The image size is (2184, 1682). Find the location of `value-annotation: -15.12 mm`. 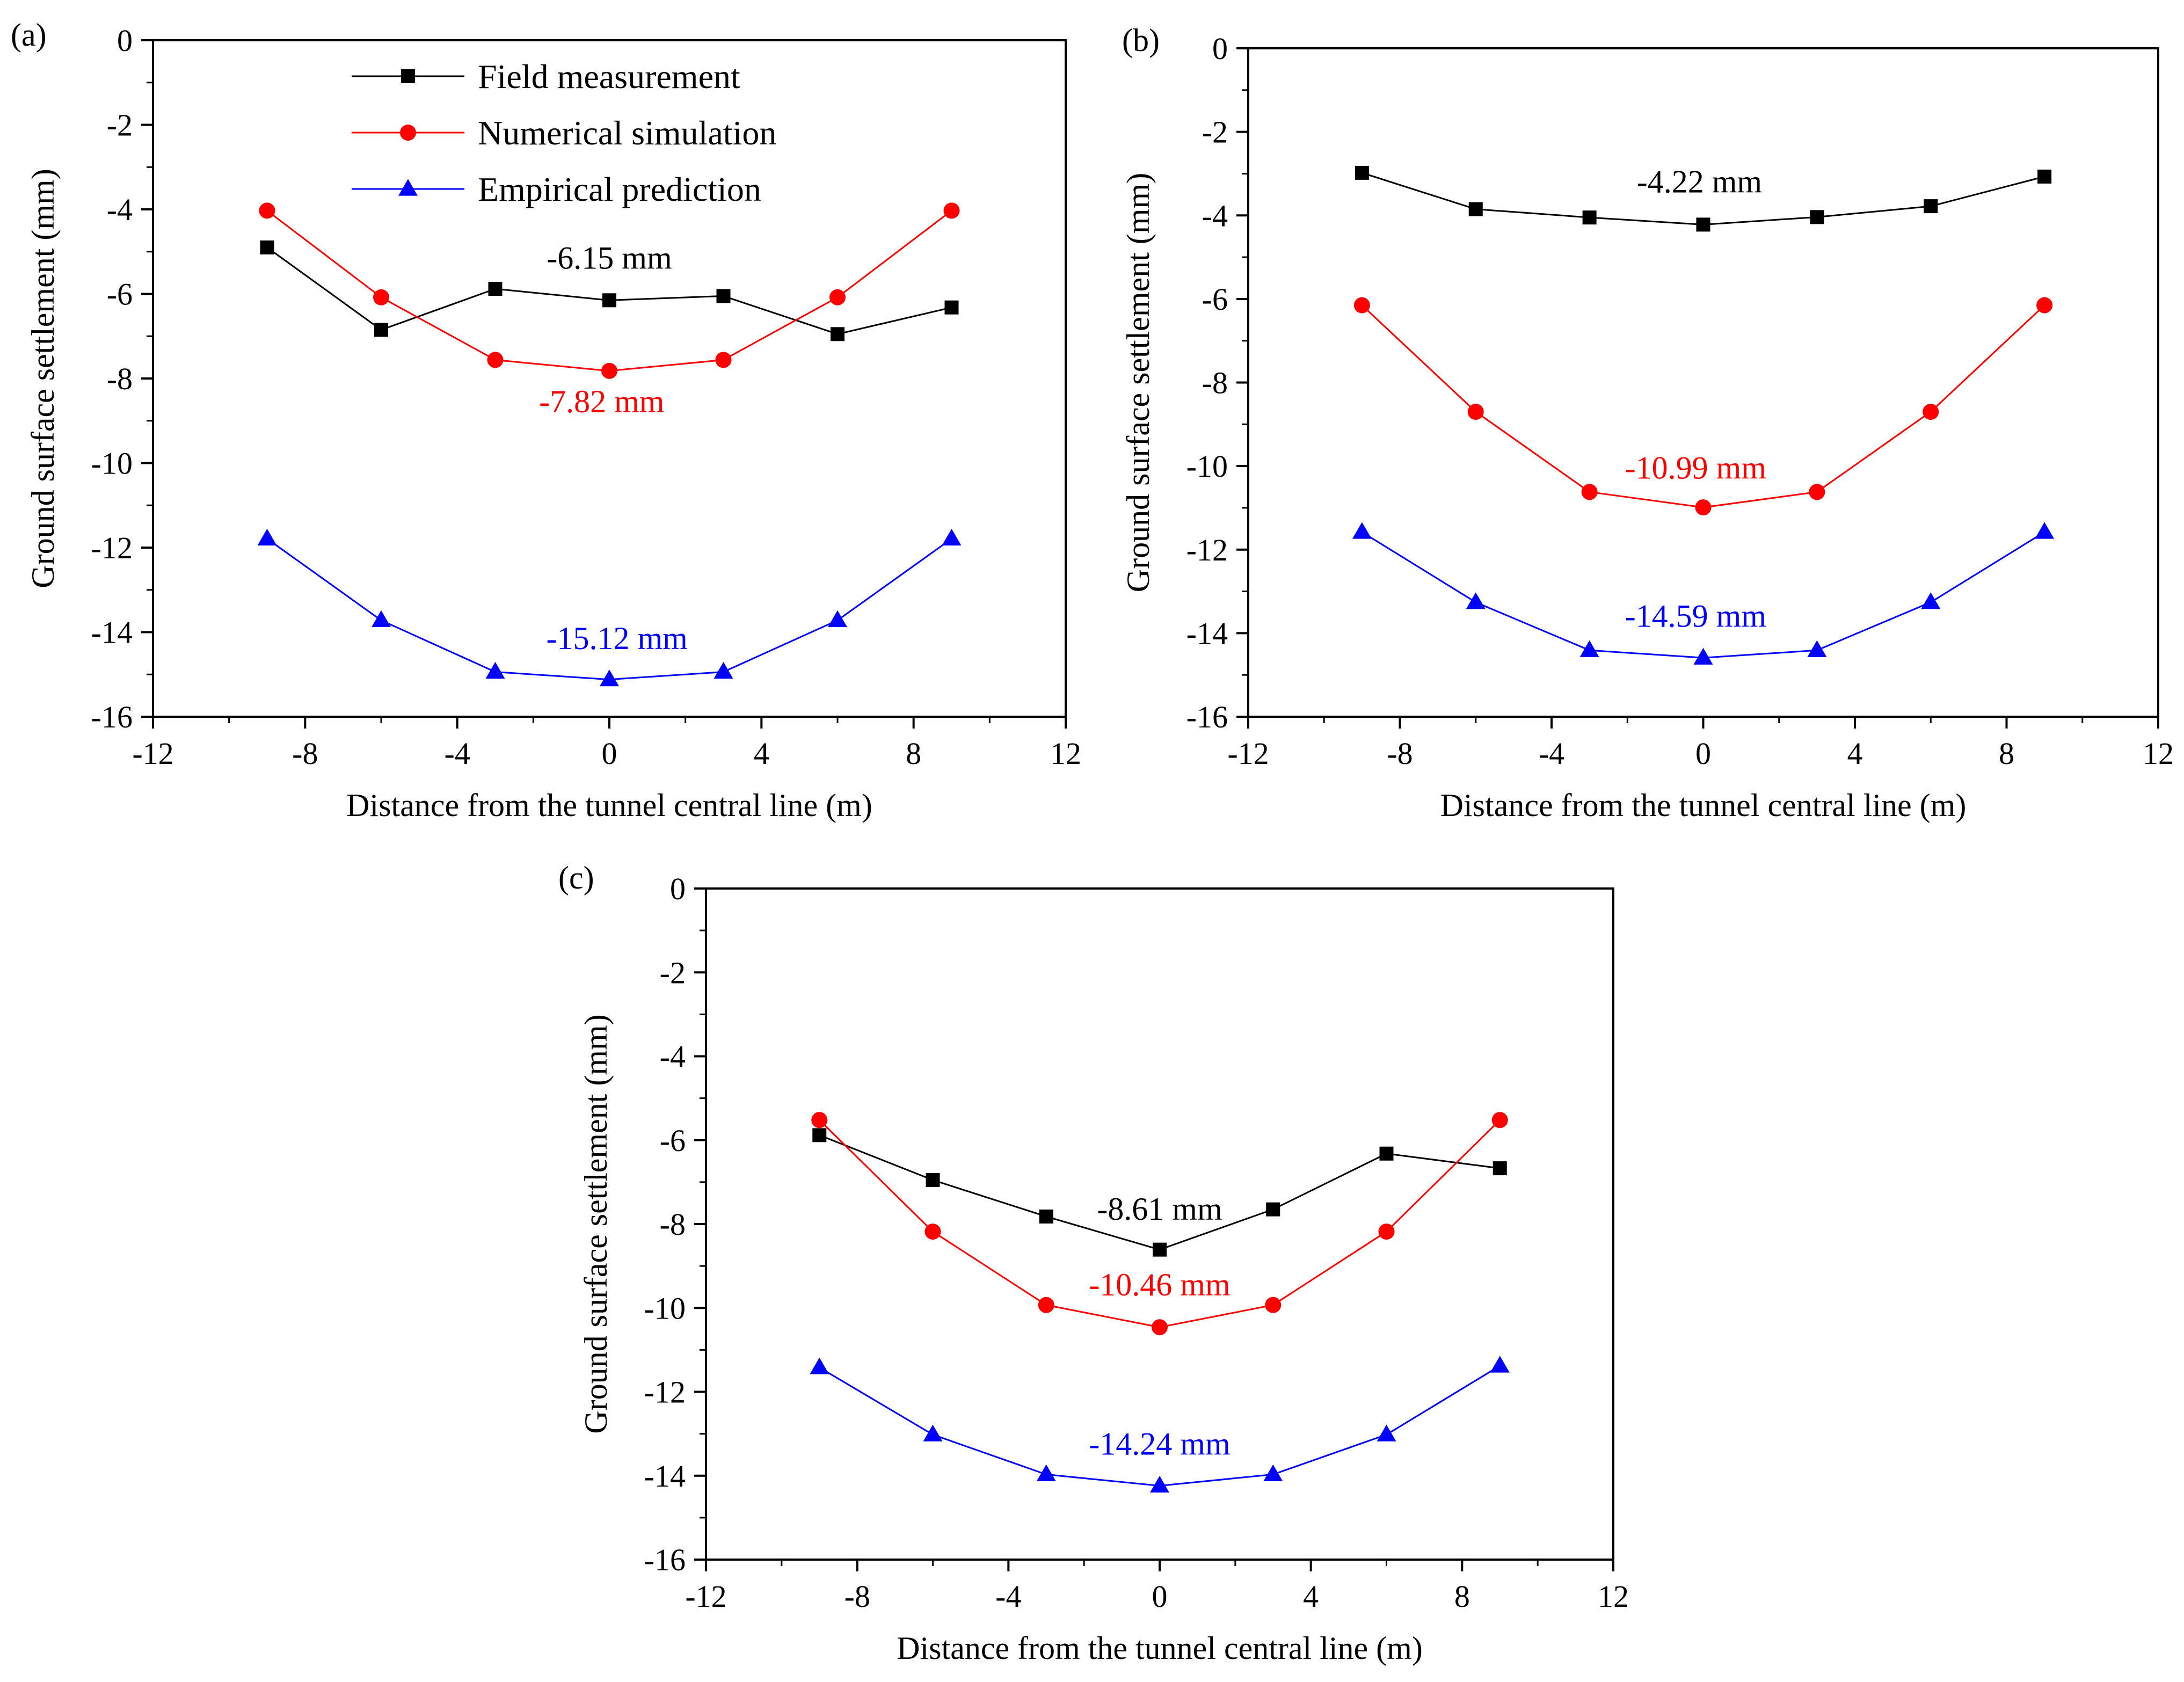

value-annotation: -15.12 mm is located at coordinates (618, 638).